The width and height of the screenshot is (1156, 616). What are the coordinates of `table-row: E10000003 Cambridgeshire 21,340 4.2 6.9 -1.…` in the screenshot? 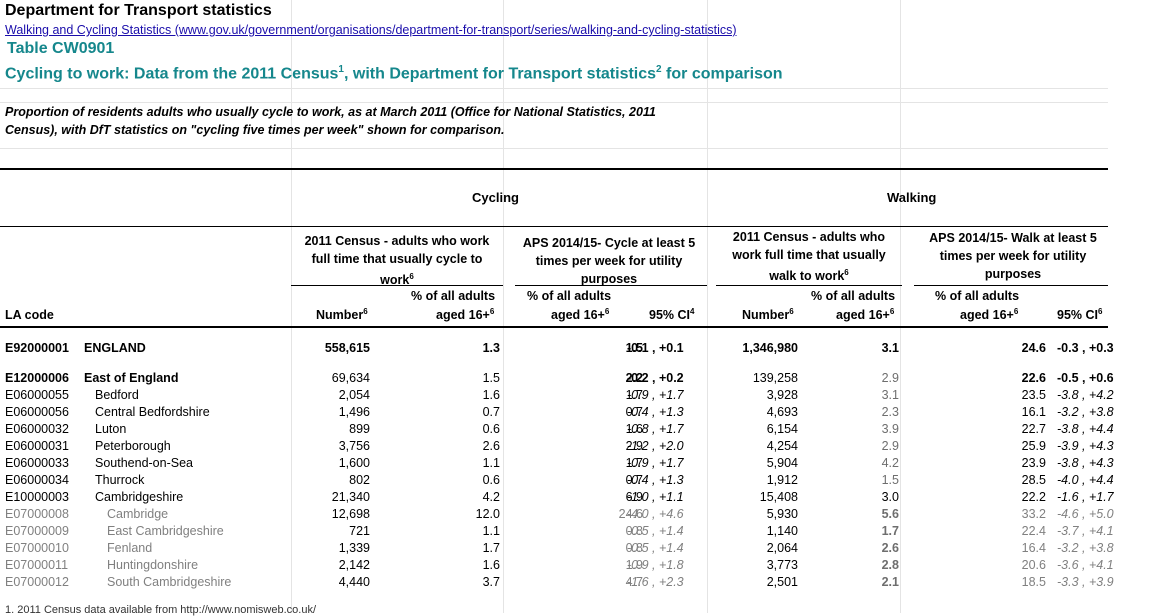 It's located at (559, 497).